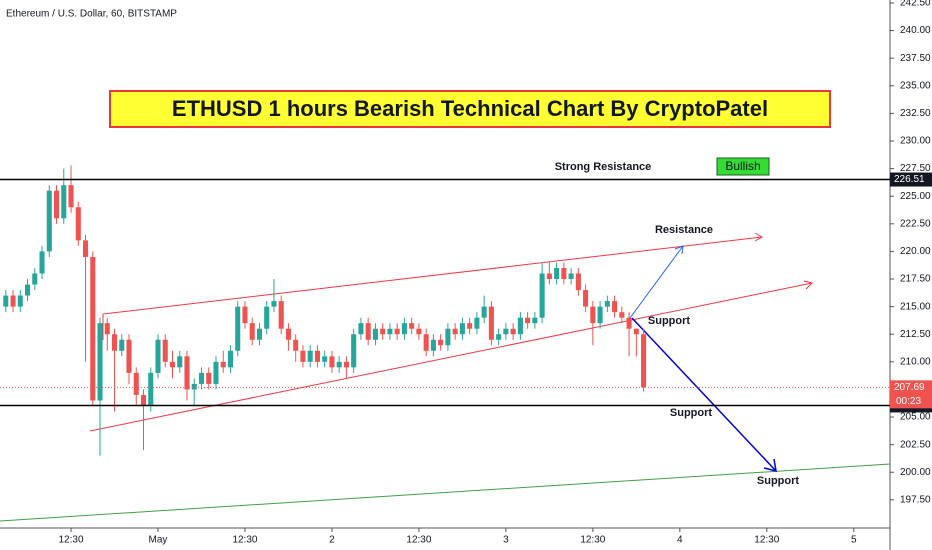 Image resolution: width=932 pixels, height=550 pixels. I want to click on y-tick-label: 242.50, so click(915, 4).